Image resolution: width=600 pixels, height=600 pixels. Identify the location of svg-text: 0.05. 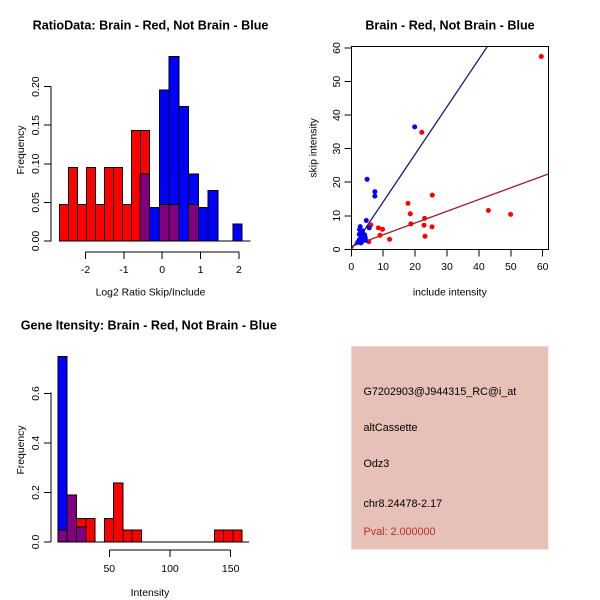
(36, 202).